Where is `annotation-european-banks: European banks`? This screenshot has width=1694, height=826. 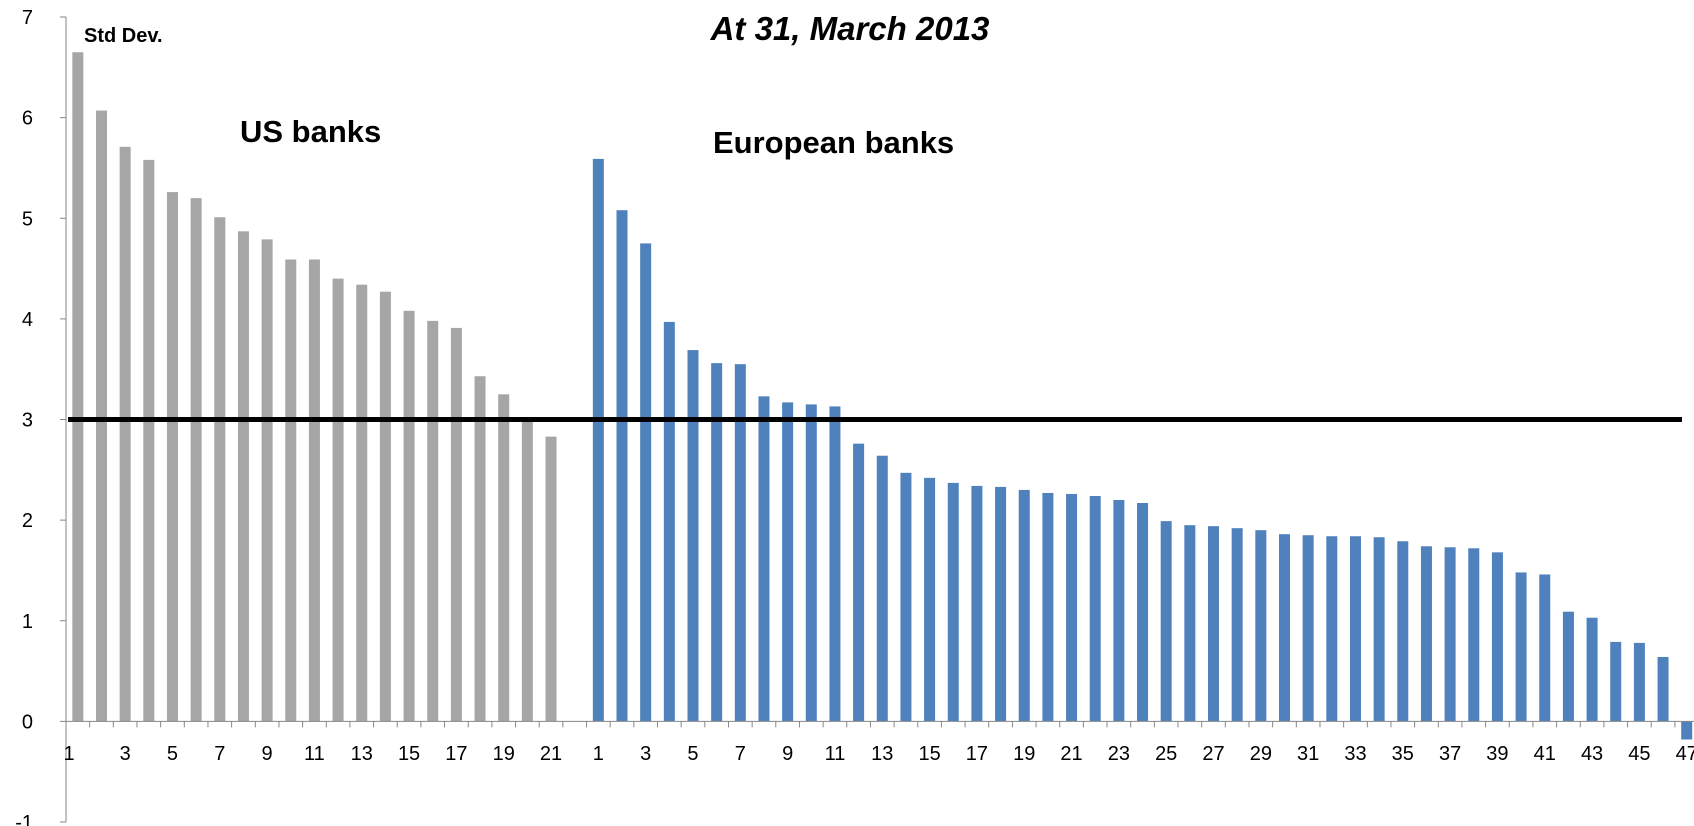 annotation-european-banks: European banks is located at coordinates (833, 142).